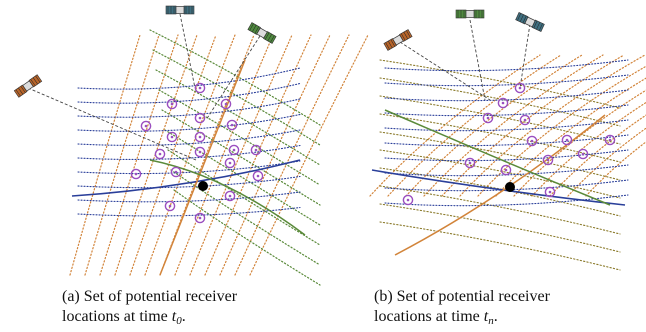 This screenshot has width=646, height=332. What do you see at coordinates (486, 316) in the screenshot?
I see `caption-b-time-symbol: t` at bounding box center [486, 316].